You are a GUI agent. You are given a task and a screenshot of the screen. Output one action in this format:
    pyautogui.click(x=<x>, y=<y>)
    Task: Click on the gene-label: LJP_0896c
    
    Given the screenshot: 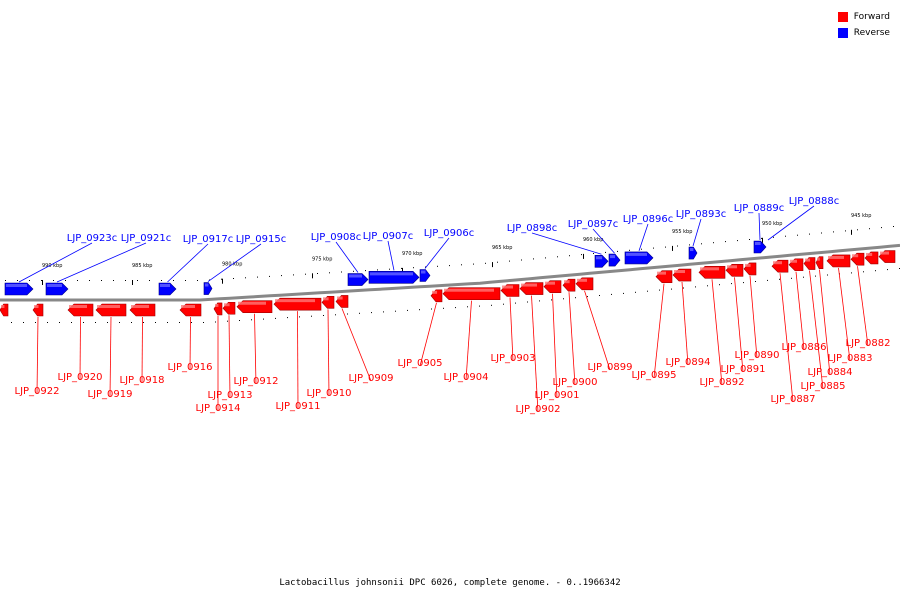 What is the action you would take?
    pyautogui.click(x=648, y=219)
    